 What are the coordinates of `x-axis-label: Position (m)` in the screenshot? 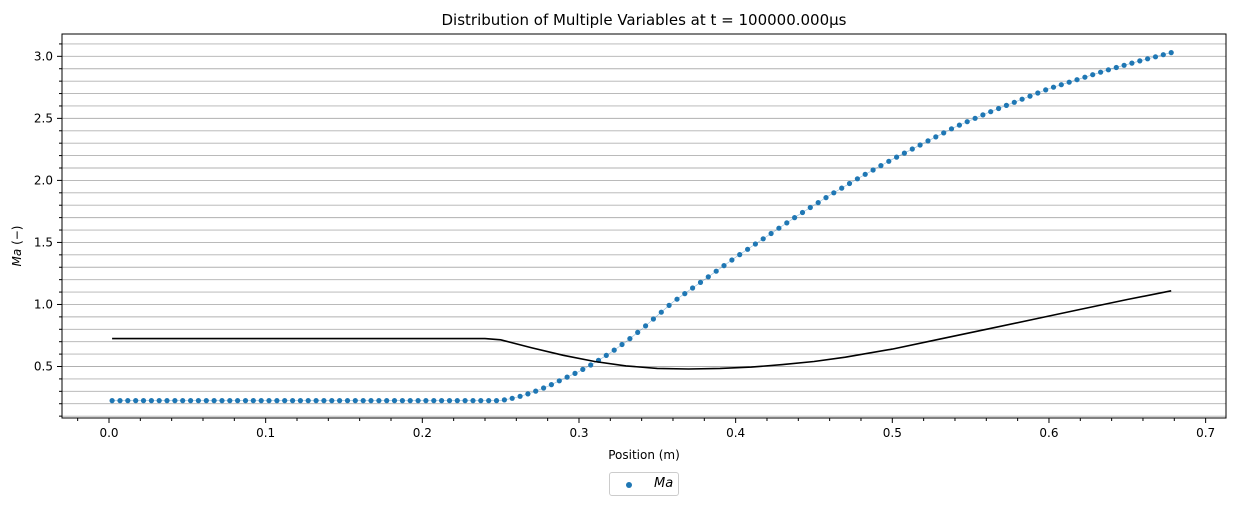 It's located at (644, 455).